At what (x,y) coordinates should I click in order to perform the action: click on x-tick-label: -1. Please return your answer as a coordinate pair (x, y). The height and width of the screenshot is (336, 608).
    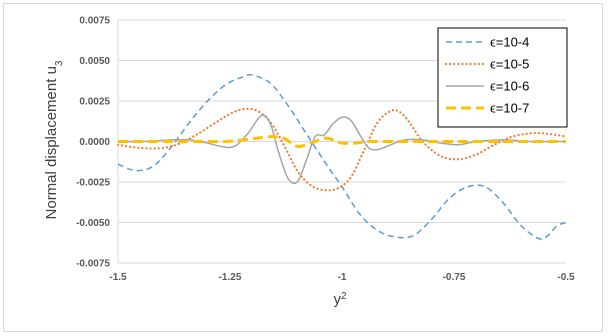
    Looking at the image, I should click on (342, 277).